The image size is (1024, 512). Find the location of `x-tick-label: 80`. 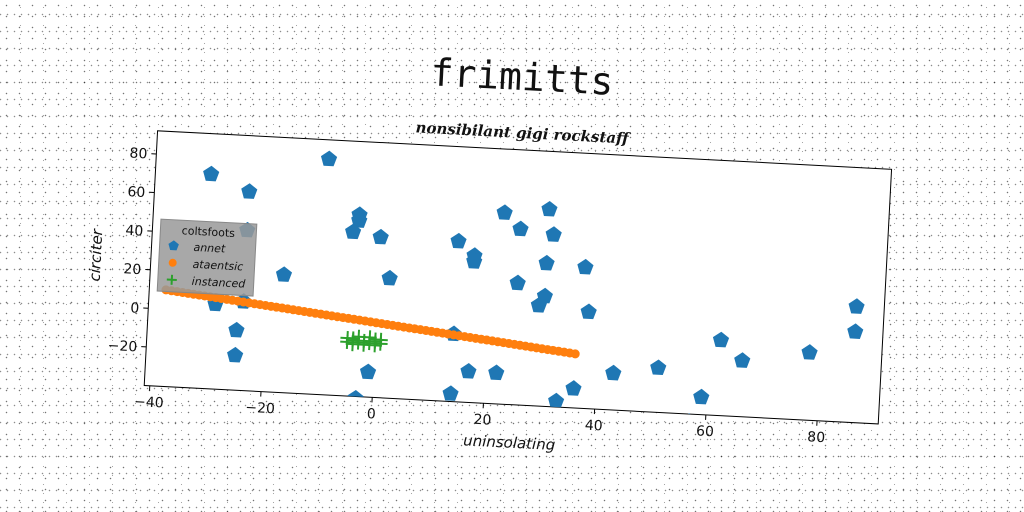

x-tick-label: 80 is located at coordinates (816, 437).